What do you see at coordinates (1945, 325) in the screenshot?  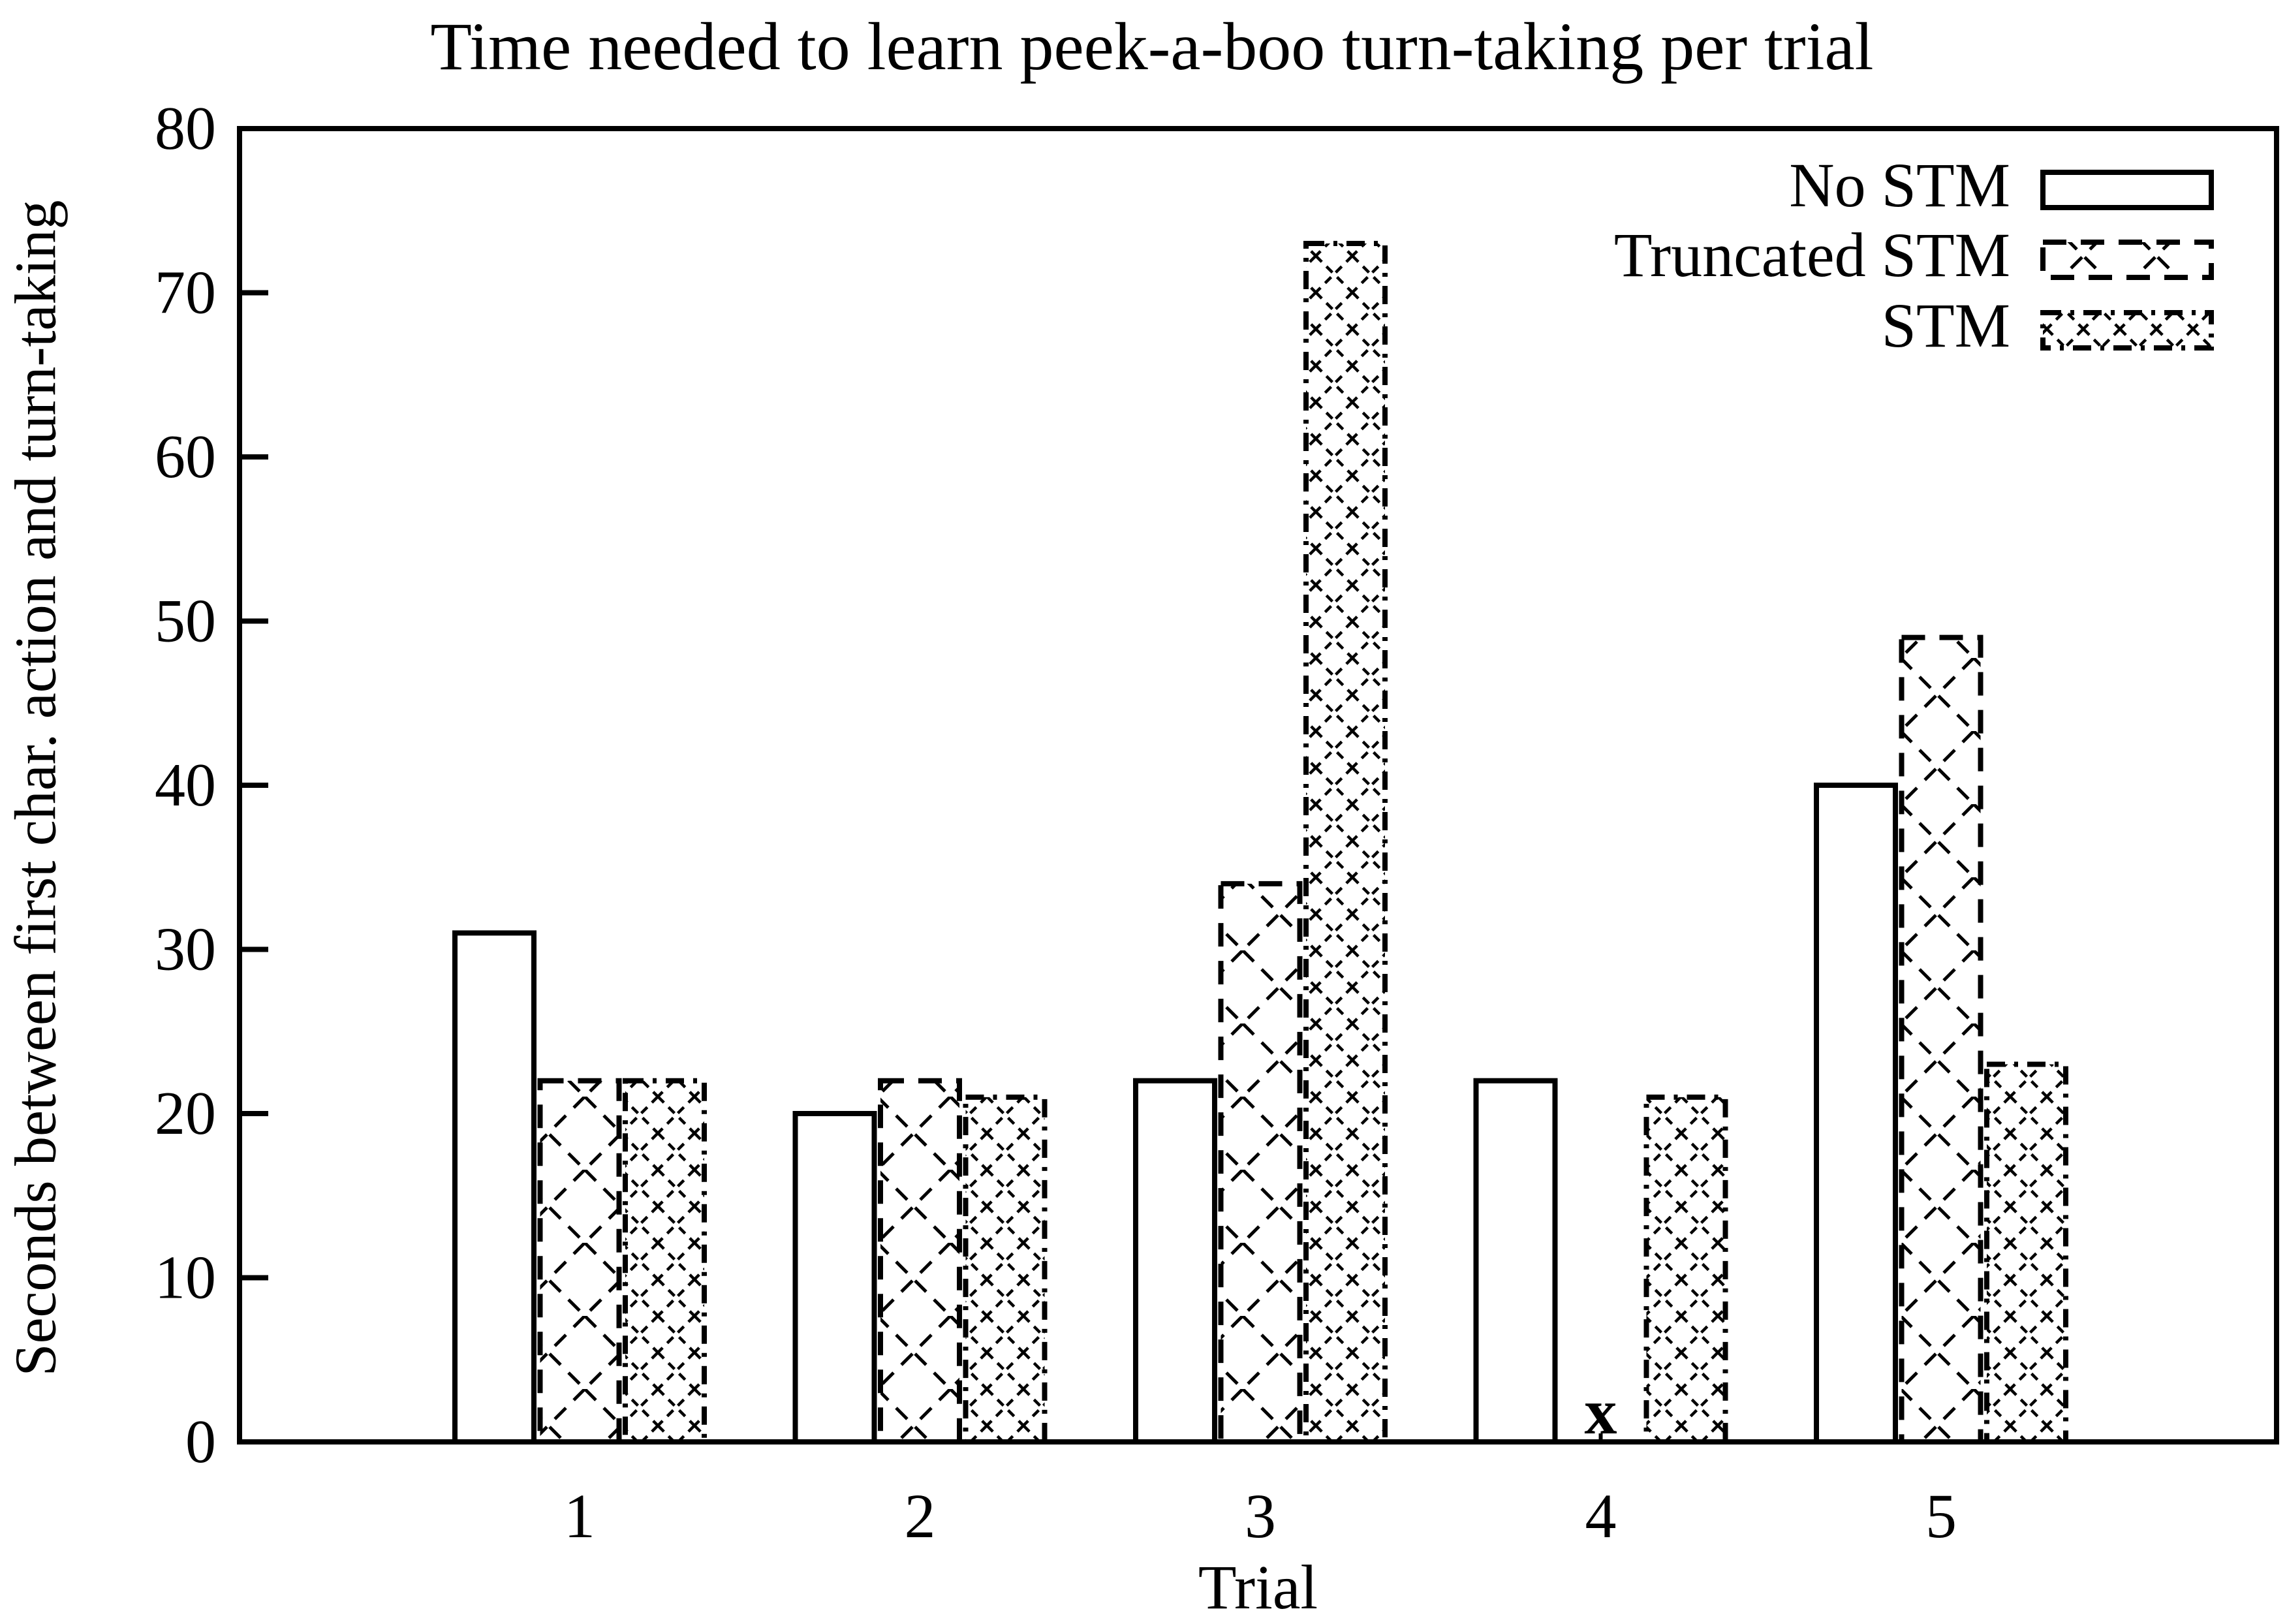 I see `legend-label-stm: STM` at bounding box center [1945, 325].